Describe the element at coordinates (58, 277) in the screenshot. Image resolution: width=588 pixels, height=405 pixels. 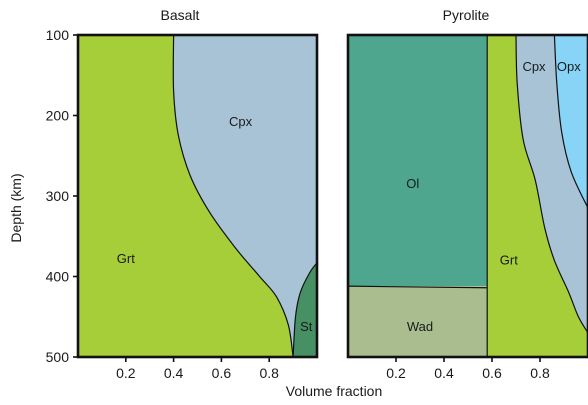
I see `y-tick-label: 400` at that location.